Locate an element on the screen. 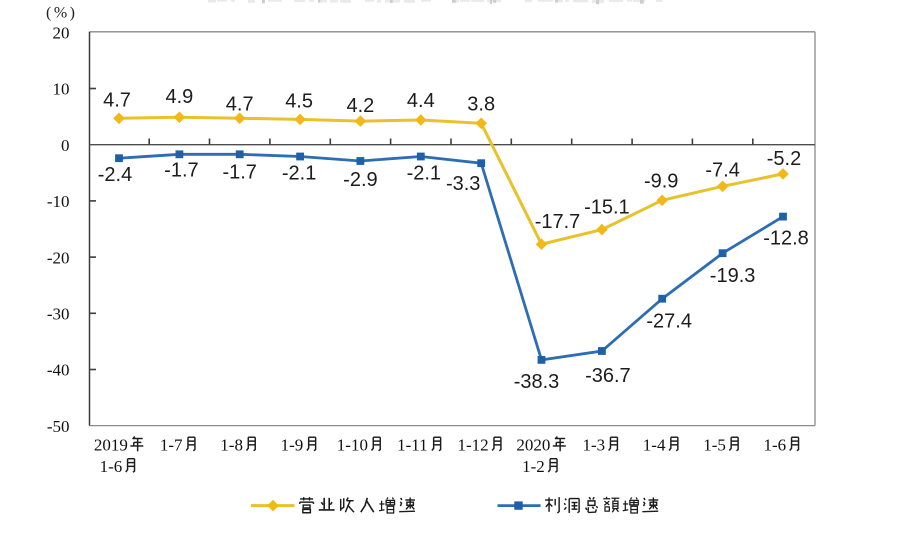  svg-text: -19.3 is located at coordinates (733, 276).